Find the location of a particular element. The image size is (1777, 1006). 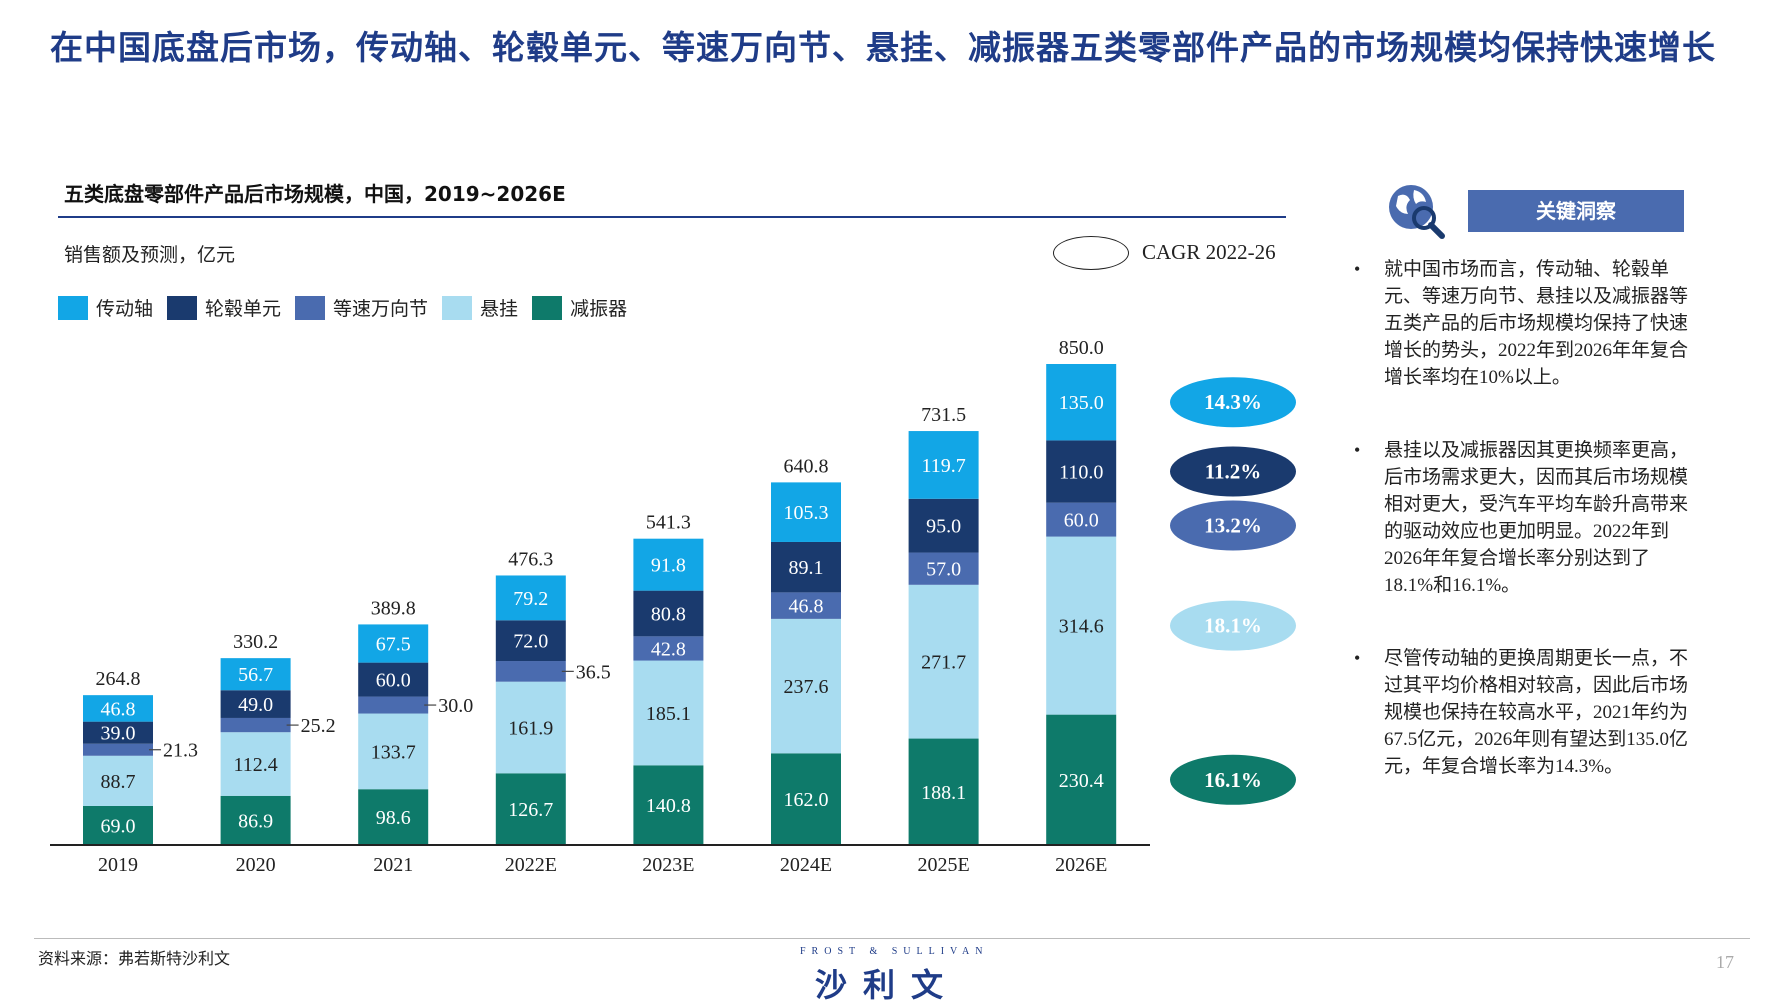

cagr-label: 16.1% is located at coordinates (1233, 780).